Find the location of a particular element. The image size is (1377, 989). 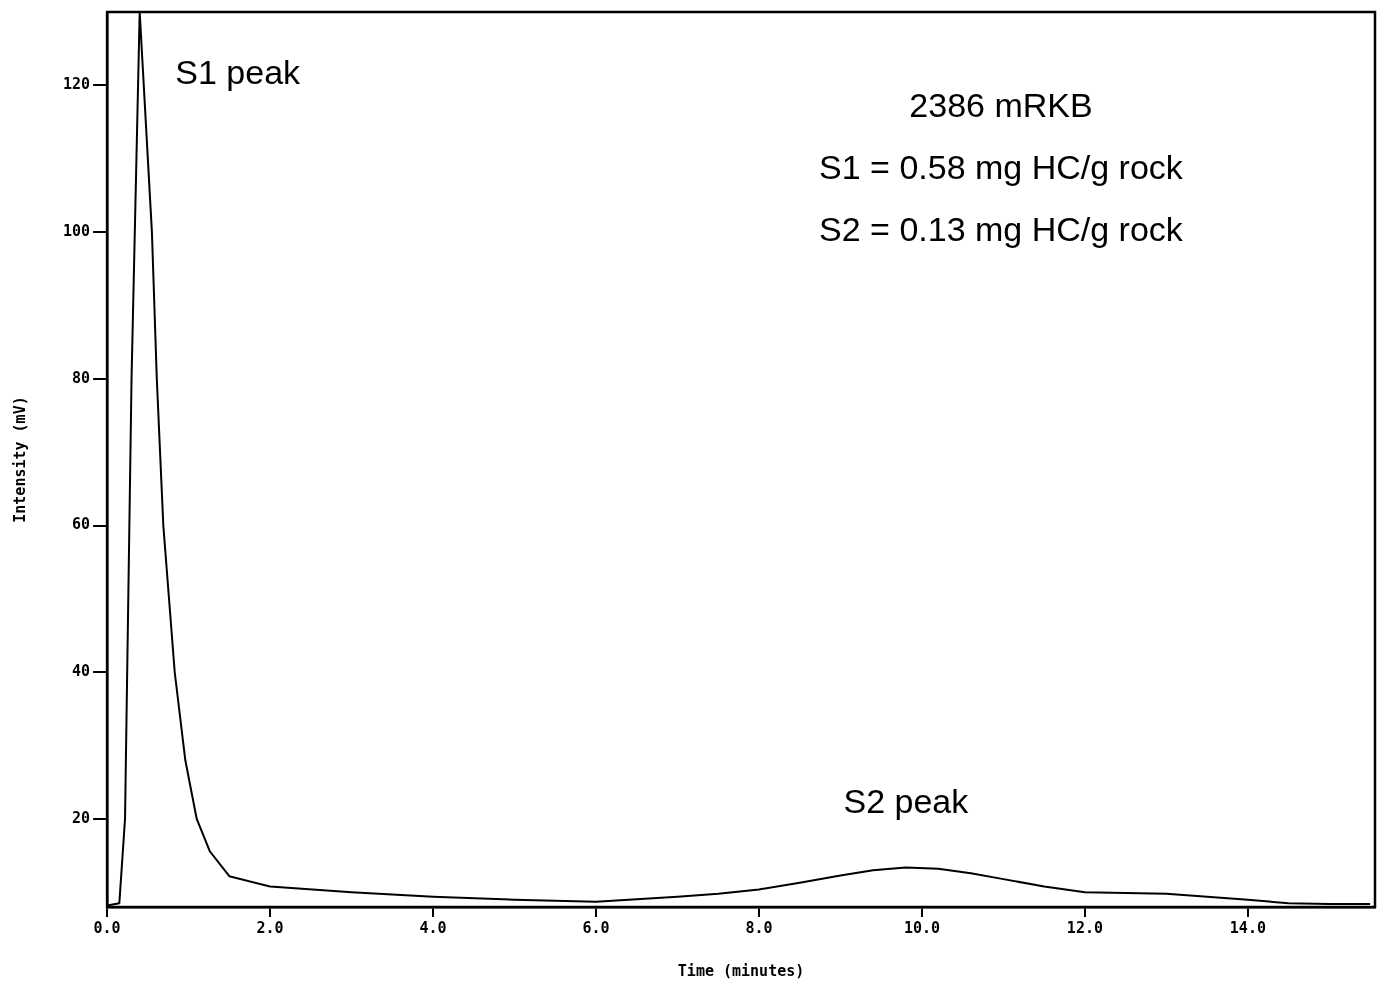

annotation: 2386 mRKB is located at coordinates (1001, 105).